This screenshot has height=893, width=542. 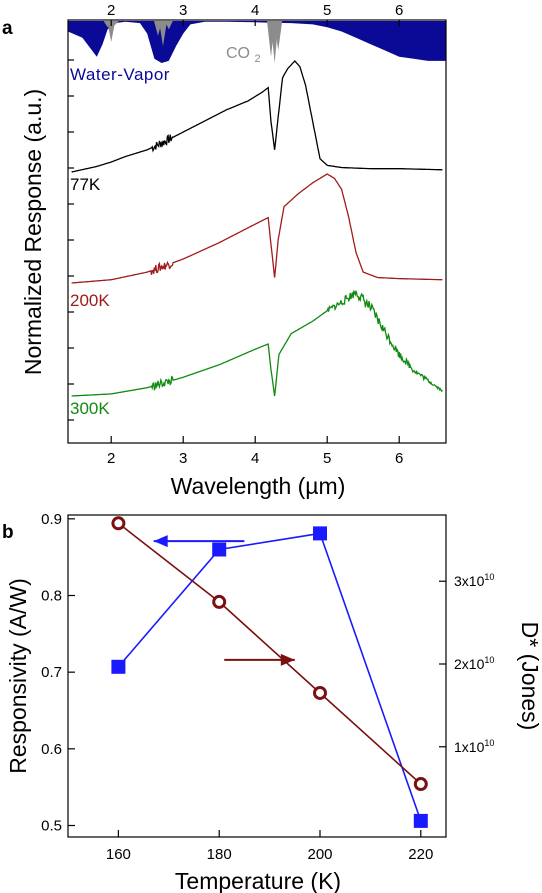 What do you see at coordinates (51, 519) in the screenshot?
I see `b-y-tick-label-0.9: 0.9` at bounding box center [51, 519].